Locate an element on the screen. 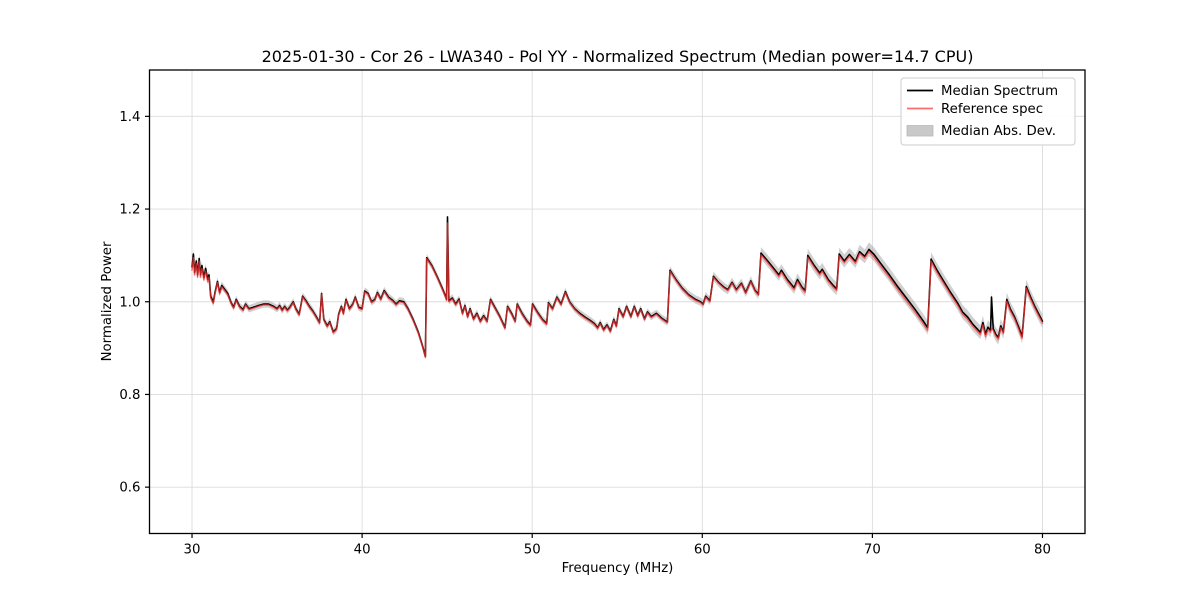 The height and width of the screenshot is (600, 1200). y-tick-label: 1.2 is located at coordinates (129, 210).